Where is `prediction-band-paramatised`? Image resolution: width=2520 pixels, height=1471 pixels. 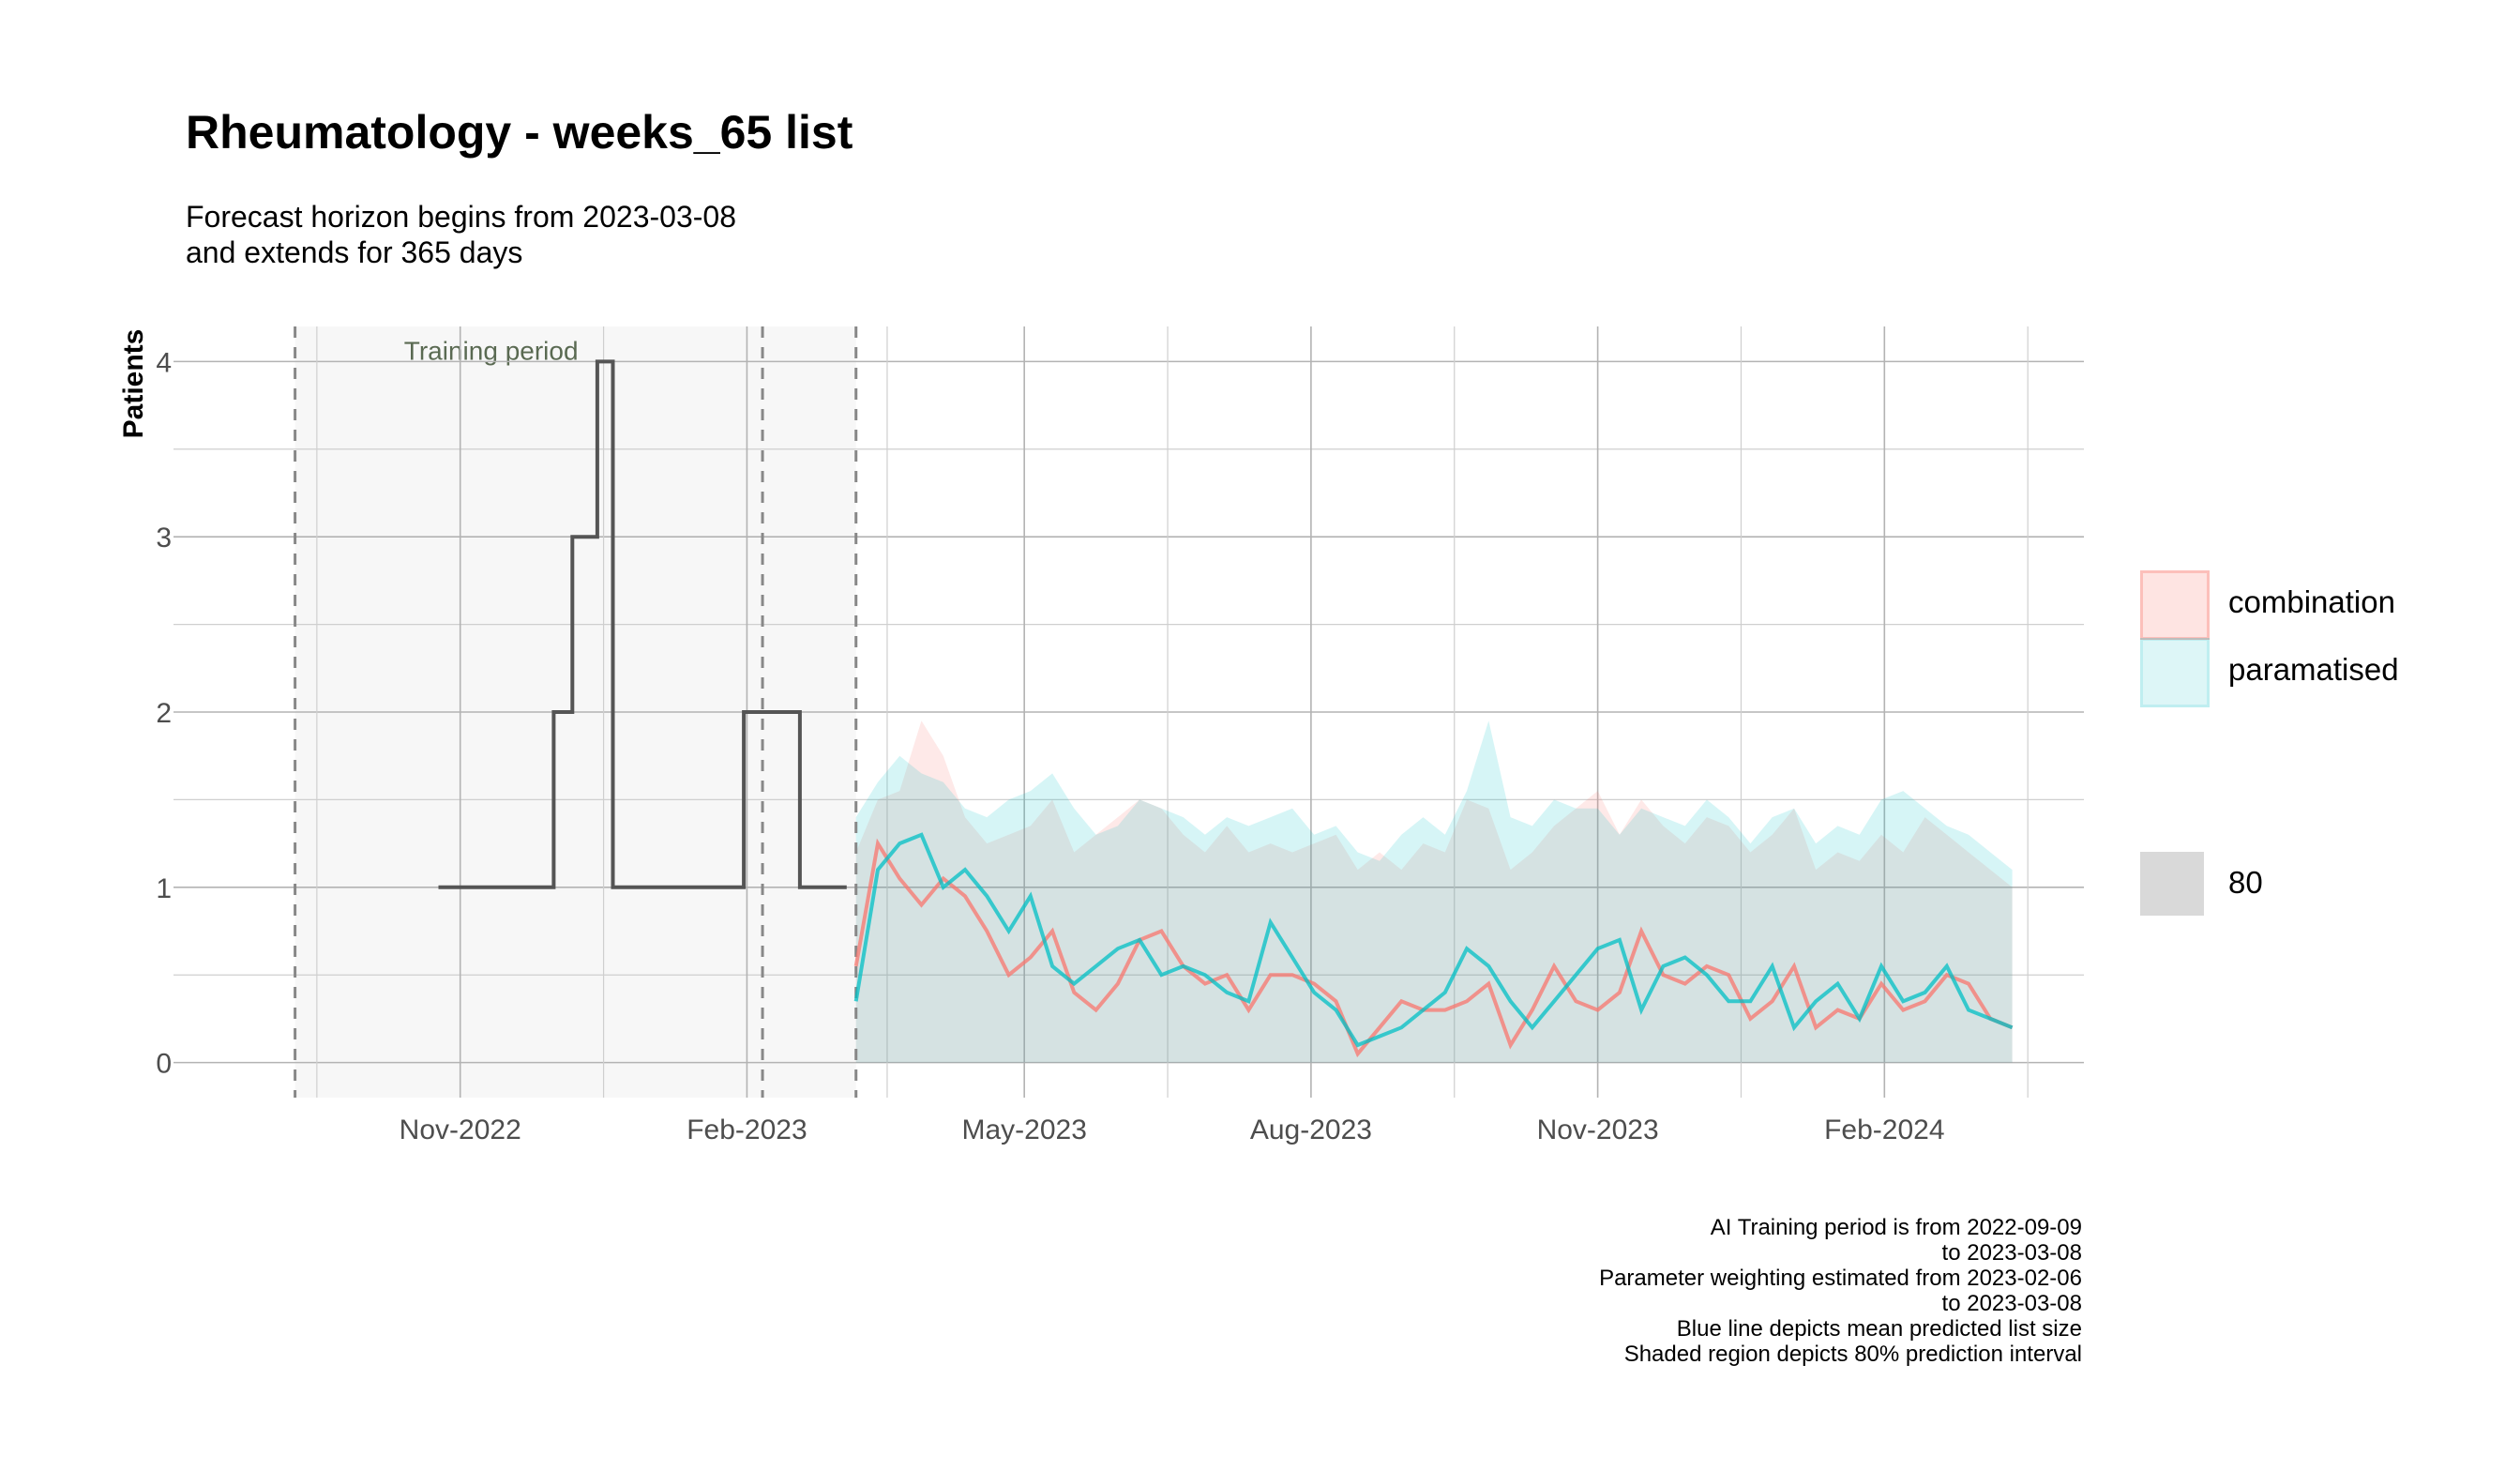
prediction-band-paramatised is located at coordinates (1434, 891).